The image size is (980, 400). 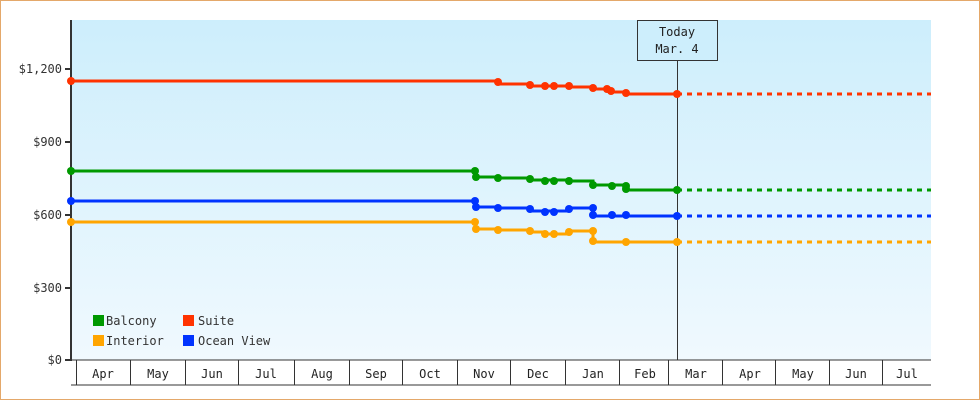 I want to click on today-label: Today, so click(x=677, y=32).